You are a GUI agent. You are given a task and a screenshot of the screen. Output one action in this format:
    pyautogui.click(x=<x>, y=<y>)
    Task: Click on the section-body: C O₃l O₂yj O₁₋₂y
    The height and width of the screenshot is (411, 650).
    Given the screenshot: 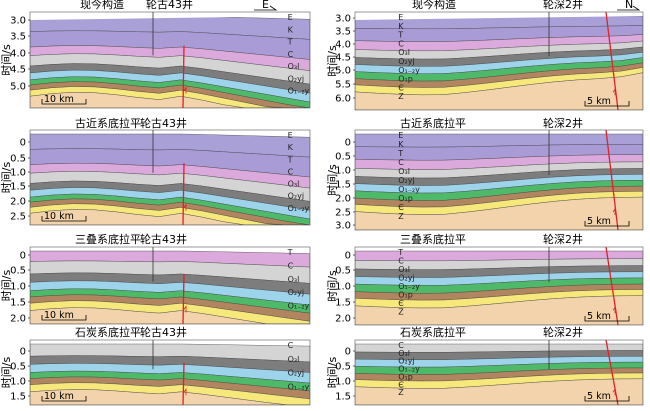 What is the action you would take?
    pyautogui.click(x=170, y=372)
    